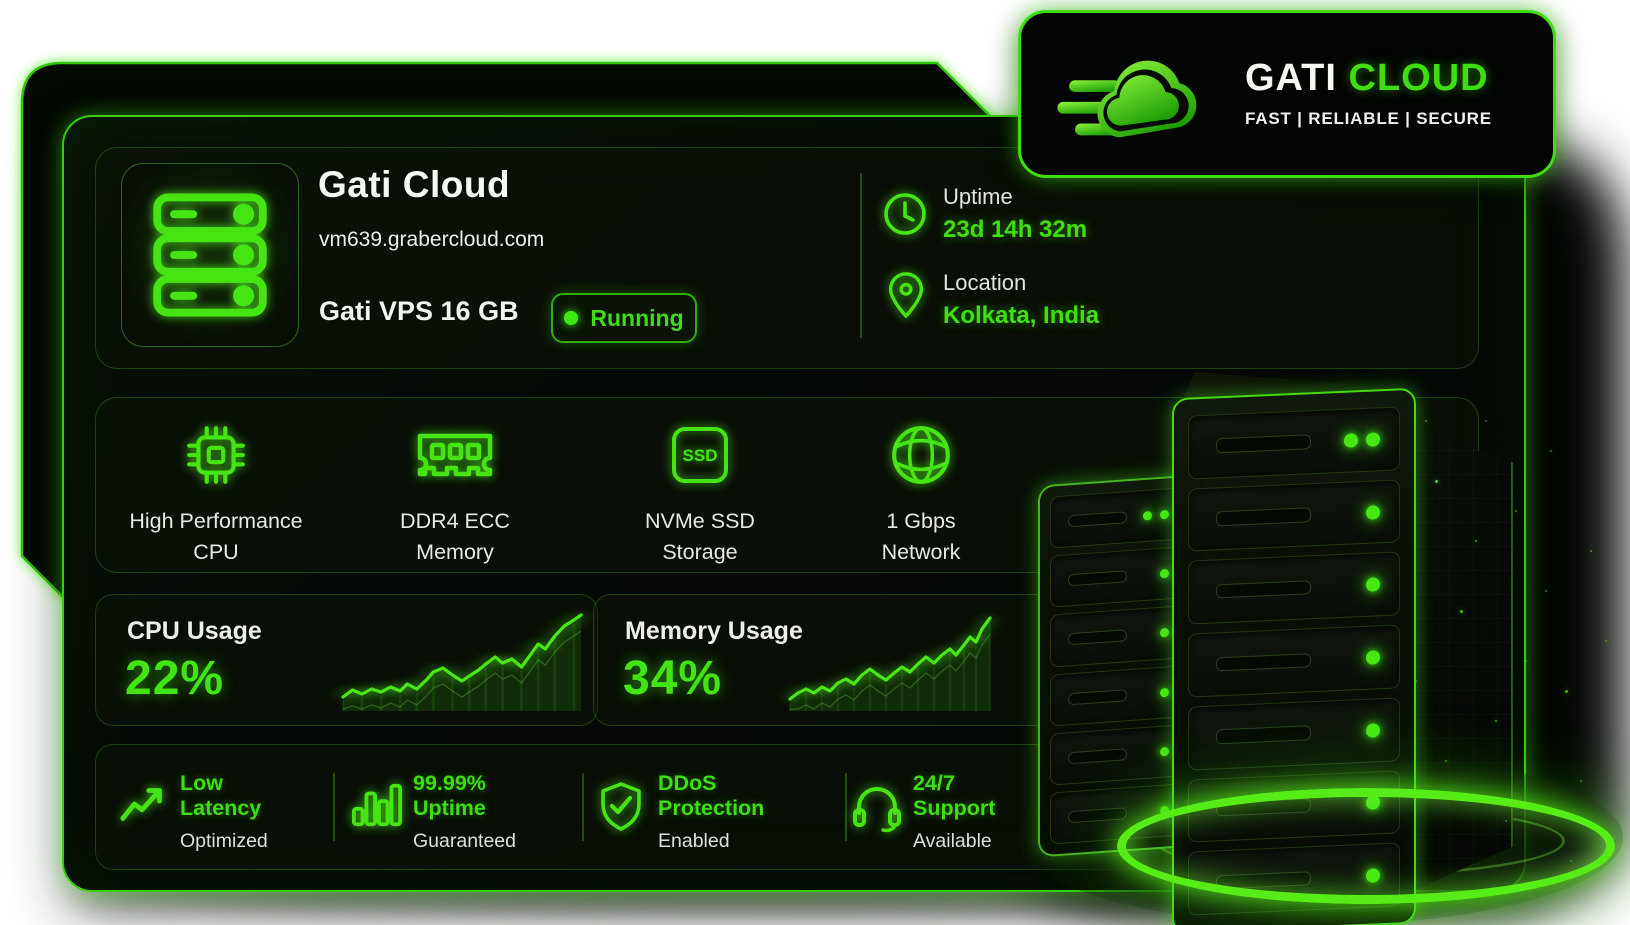 Image resolution: width=1630 pixels, height=925 pixels. I want to click on brand-tagline: FAST | RELIABLE | SECURE, so click(1368, 118).